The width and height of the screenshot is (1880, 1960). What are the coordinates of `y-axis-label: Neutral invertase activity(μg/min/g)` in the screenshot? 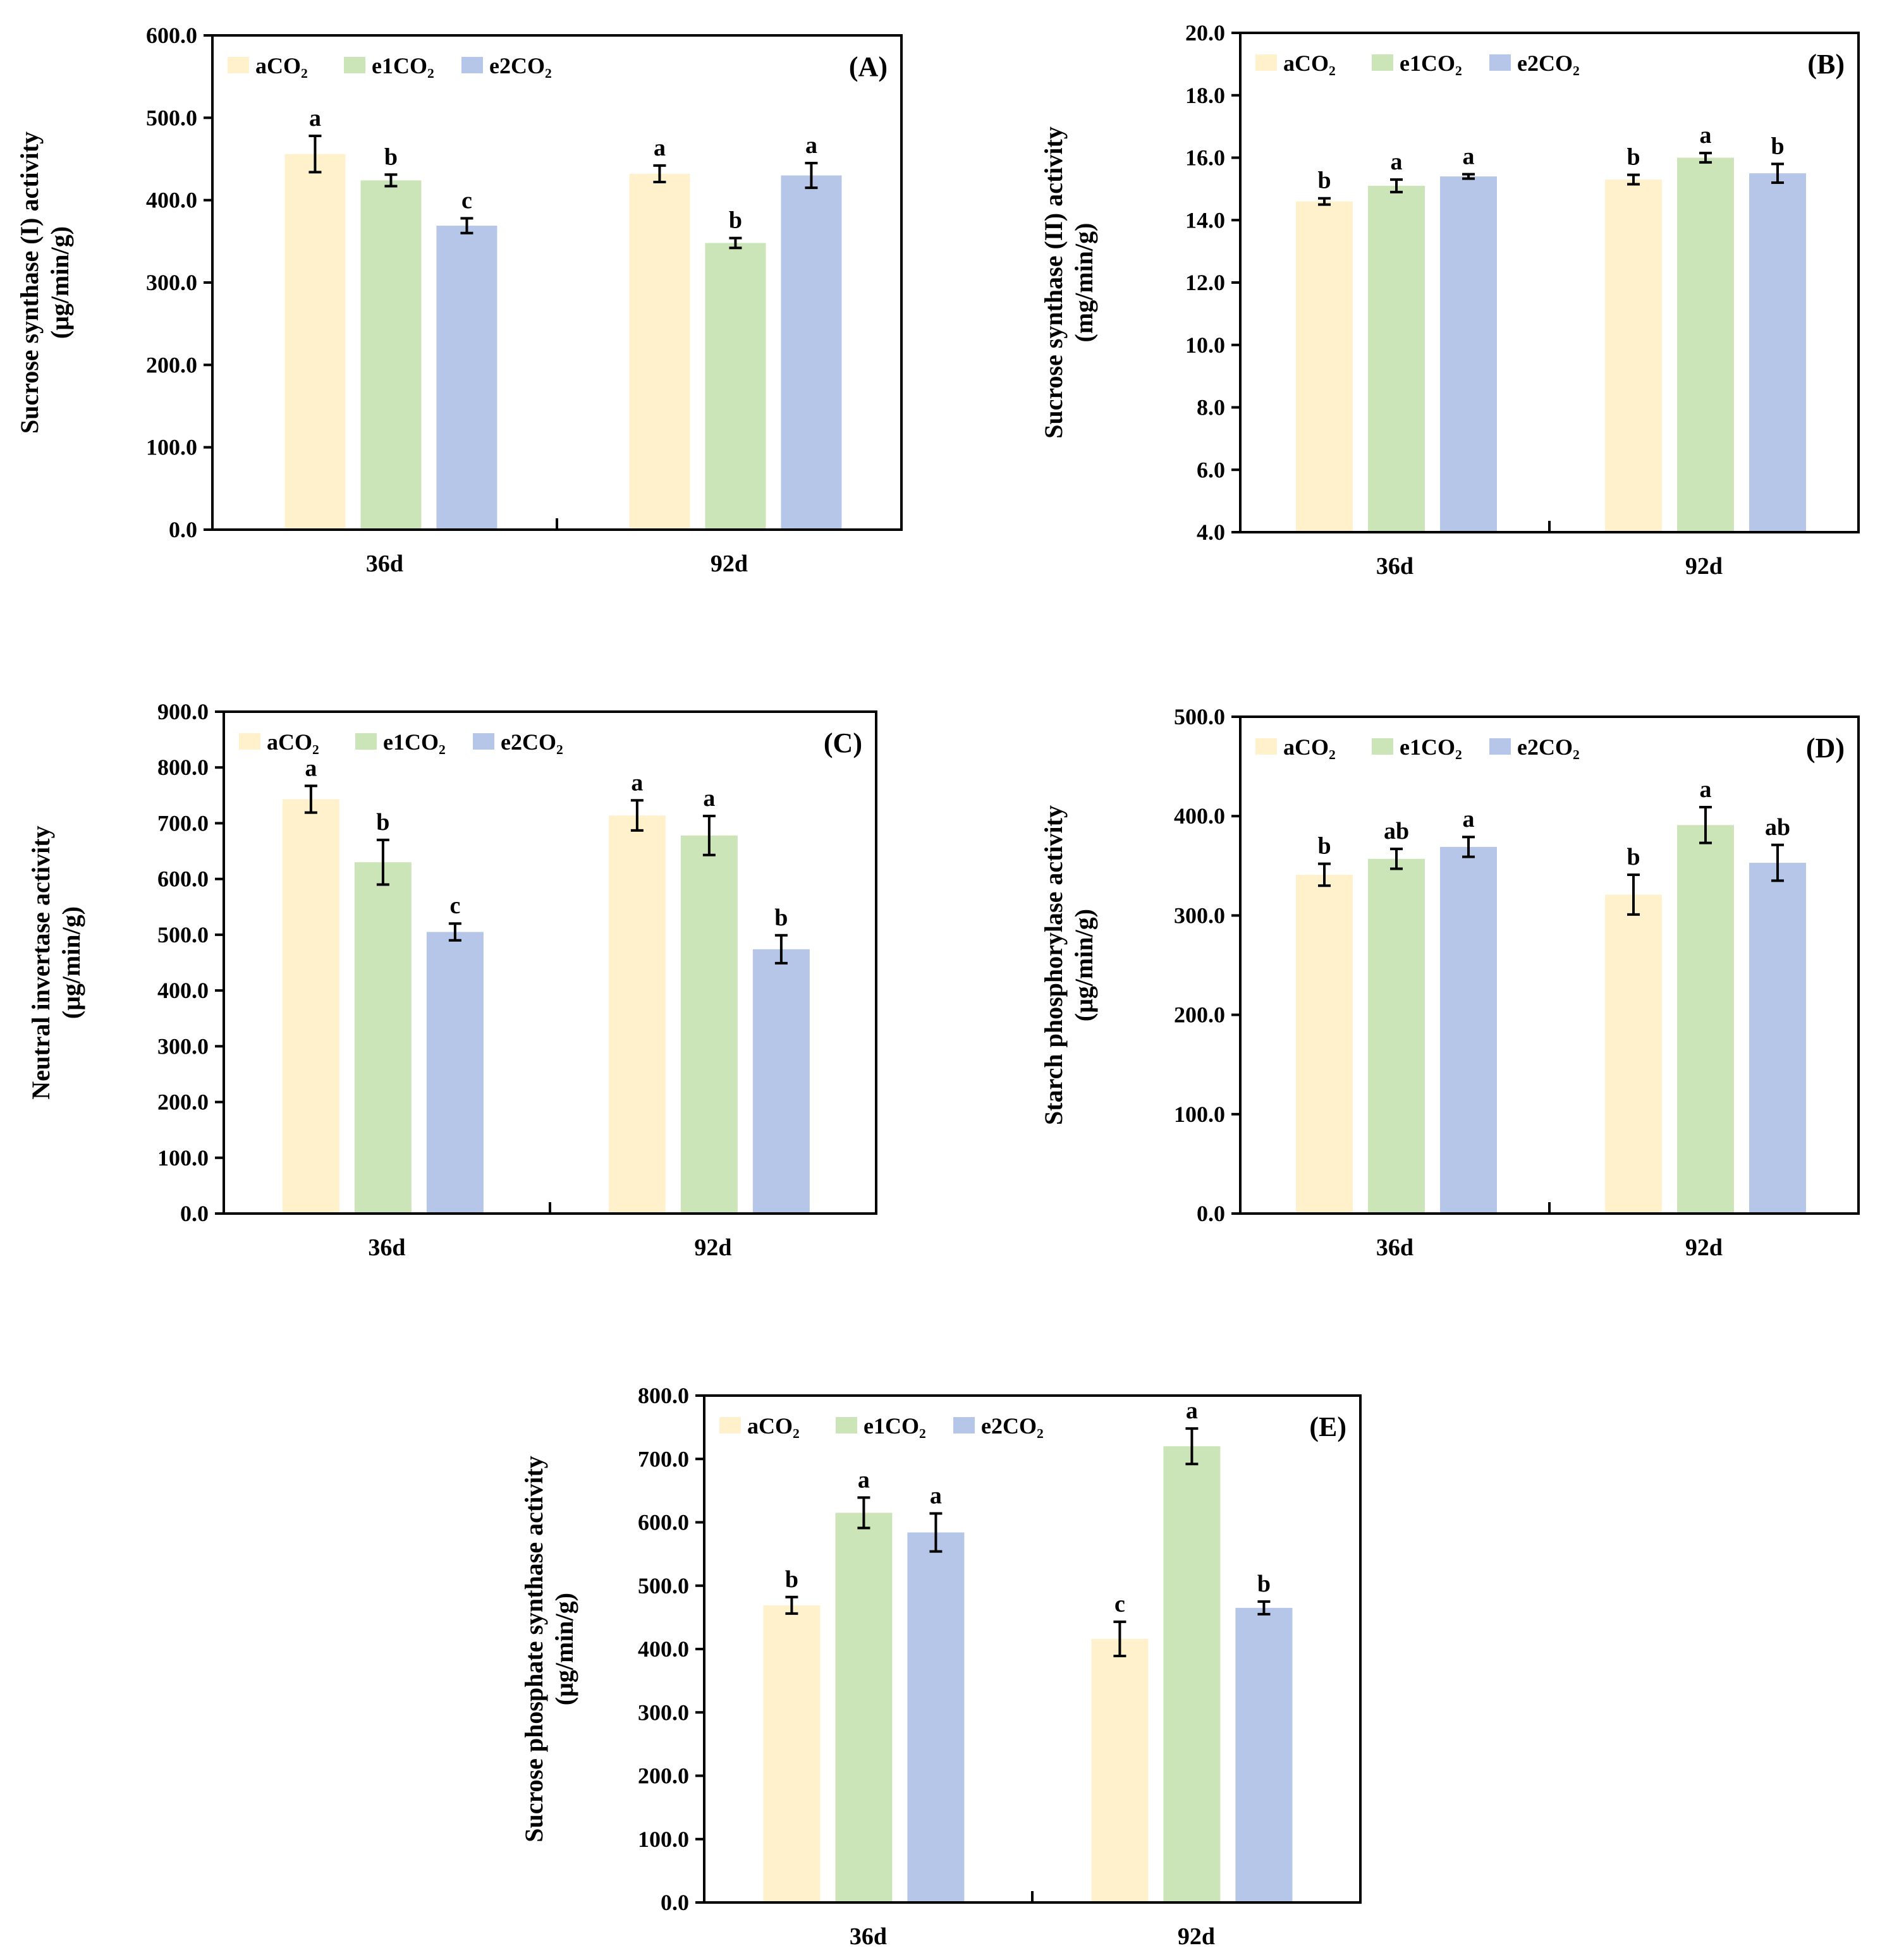 It's located at (56, 962).